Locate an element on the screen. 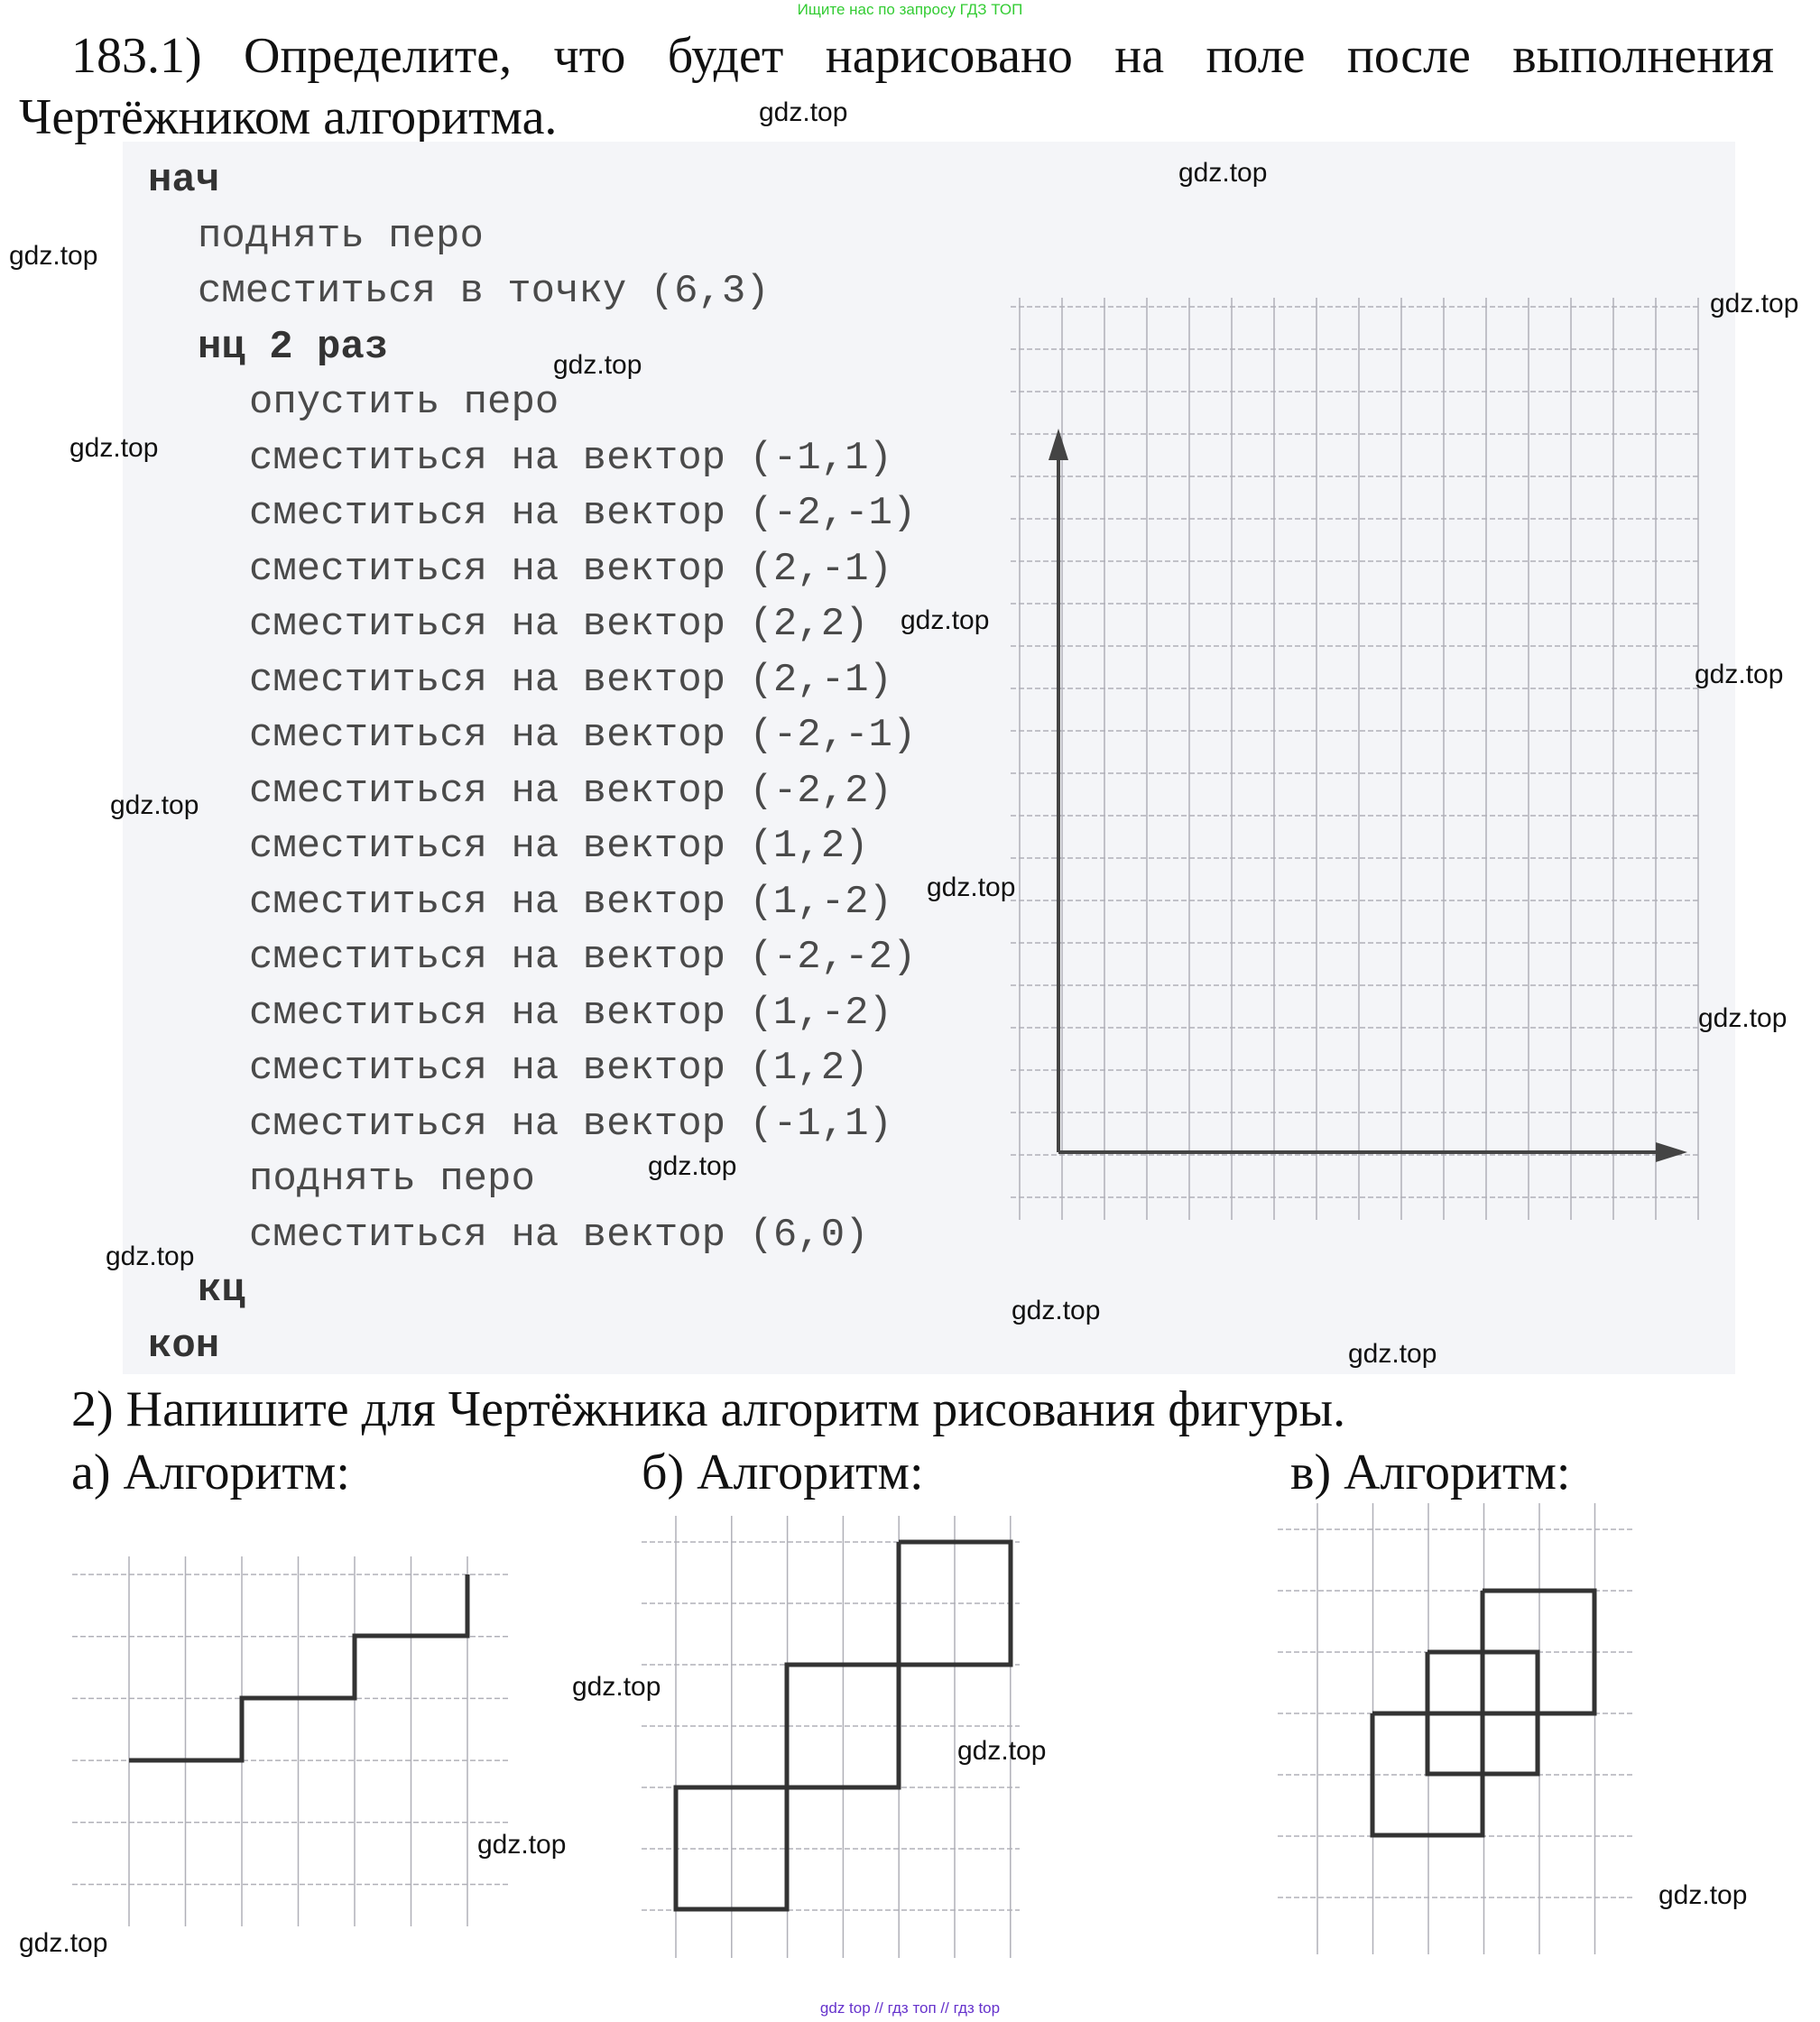 The image size is (1820, 2022). code-line: кон is located at coordinates (184, 1346).